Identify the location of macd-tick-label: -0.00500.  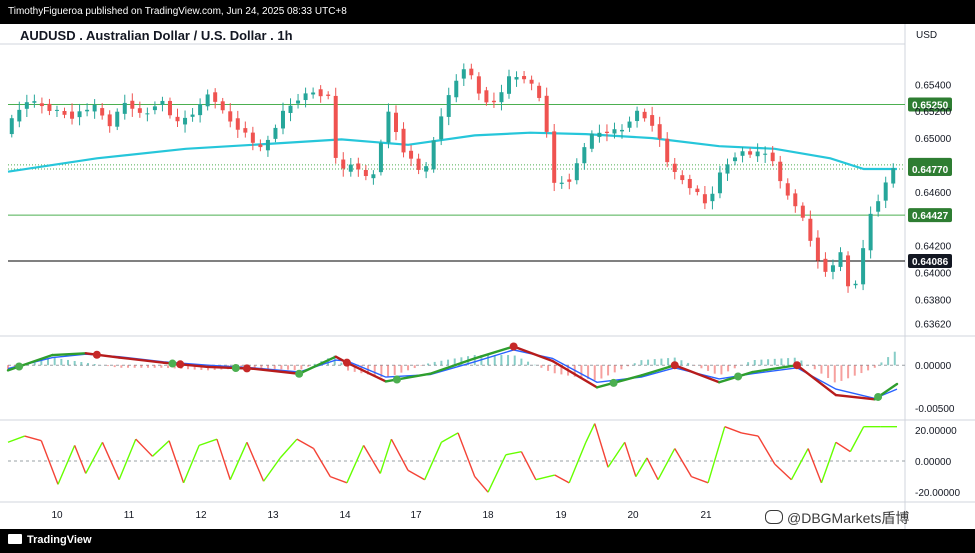
(935, 409).